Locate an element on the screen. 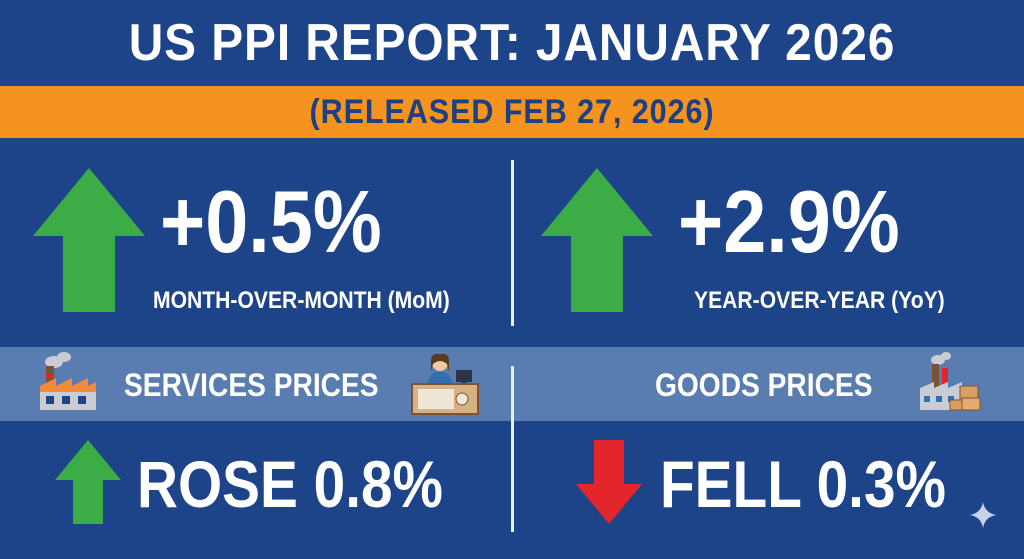 The image size is (1024, 559). services-result: ROSE 0.8% is located at coordinates (290, 484).